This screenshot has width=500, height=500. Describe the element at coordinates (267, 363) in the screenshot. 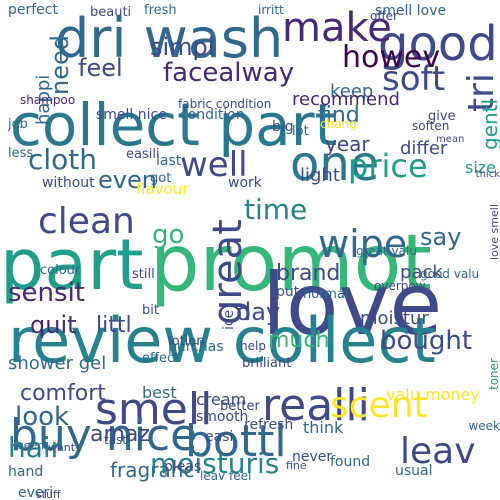

I see `word: brilliant` at that location.